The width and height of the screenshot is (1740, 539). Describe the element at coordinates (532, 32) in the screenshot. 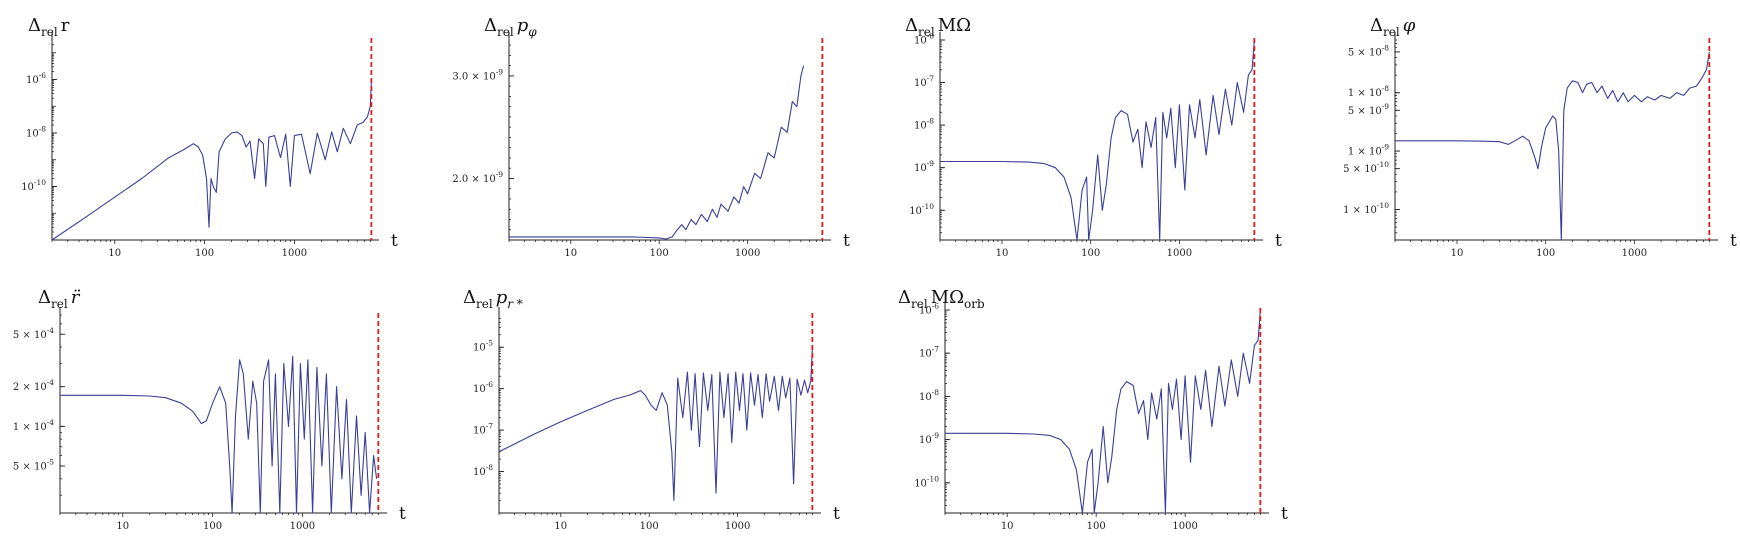

I see `title-quantity-subscript: φ` at that location.